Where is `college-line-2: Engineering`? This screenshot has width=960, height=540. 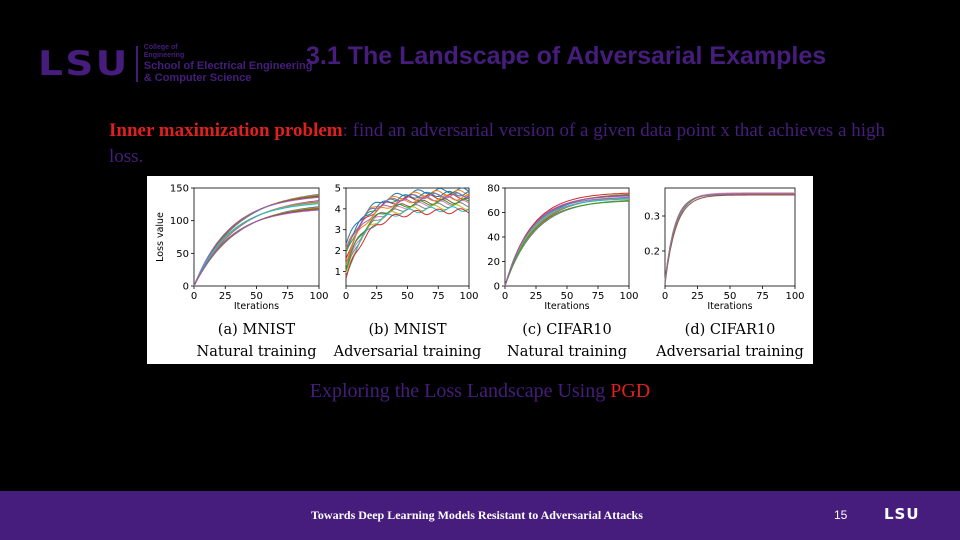 college-line-2: Engineering is located at coordinates (164, 55).